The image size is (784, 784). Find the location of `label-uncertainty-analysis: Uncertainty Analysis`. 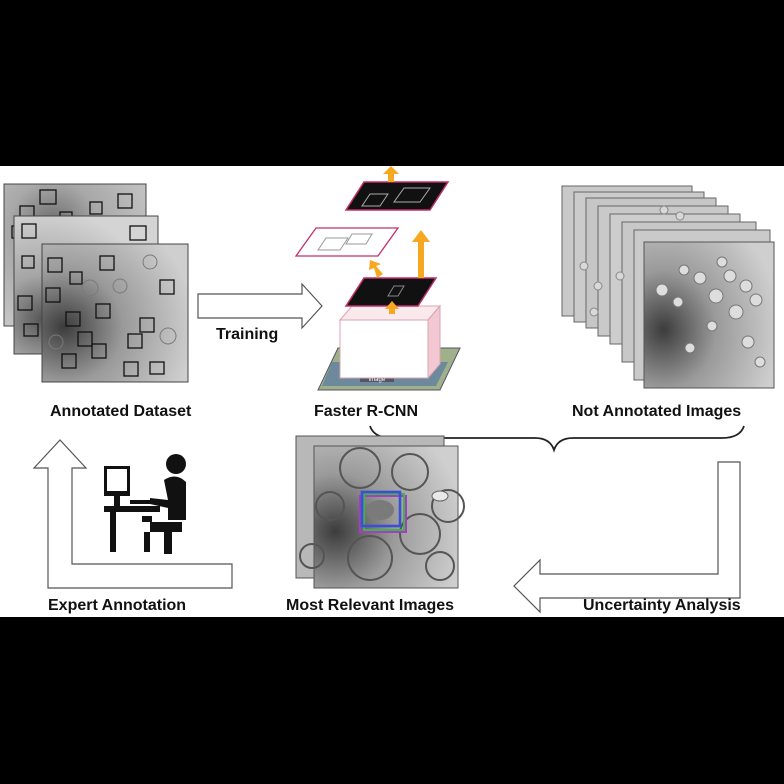

label-uncertainty-analysis: Uncertainty Analysis is located at coordinates (662, 605).